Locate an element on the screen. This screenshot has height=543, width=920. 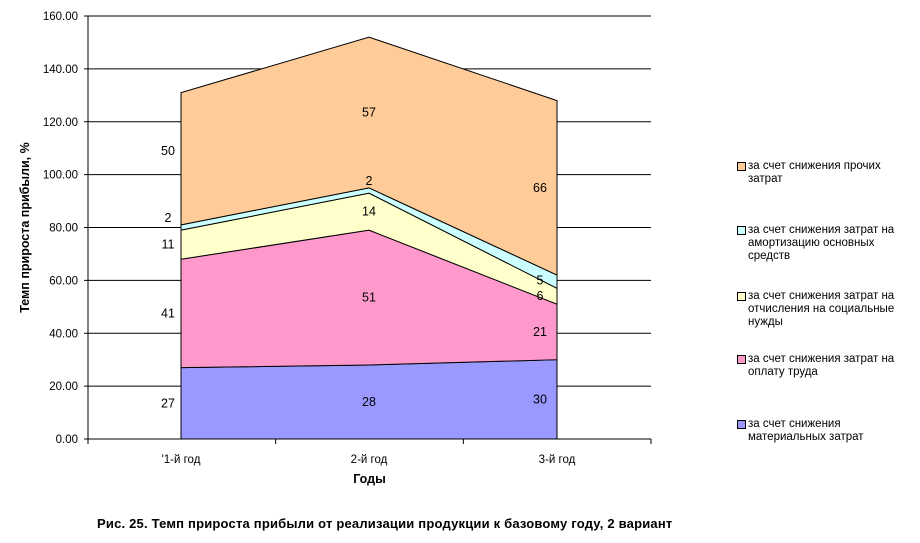
y-tick-label: 80.00 is located at coordinates (63, 229).